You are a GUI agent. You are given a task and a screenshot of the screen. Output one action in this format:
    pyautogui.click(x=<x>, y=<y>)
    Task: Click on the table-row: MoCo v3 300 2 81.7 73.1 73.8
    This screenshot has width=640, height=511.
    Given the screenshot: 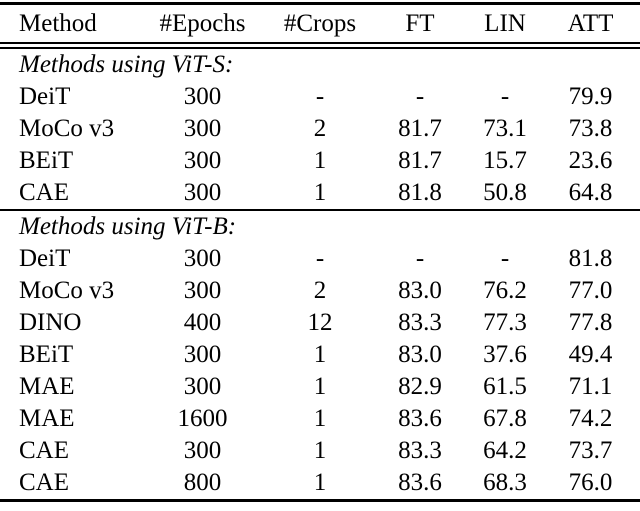 What is the action you would take?
    pyautogui.click(x=320, y=129)
    